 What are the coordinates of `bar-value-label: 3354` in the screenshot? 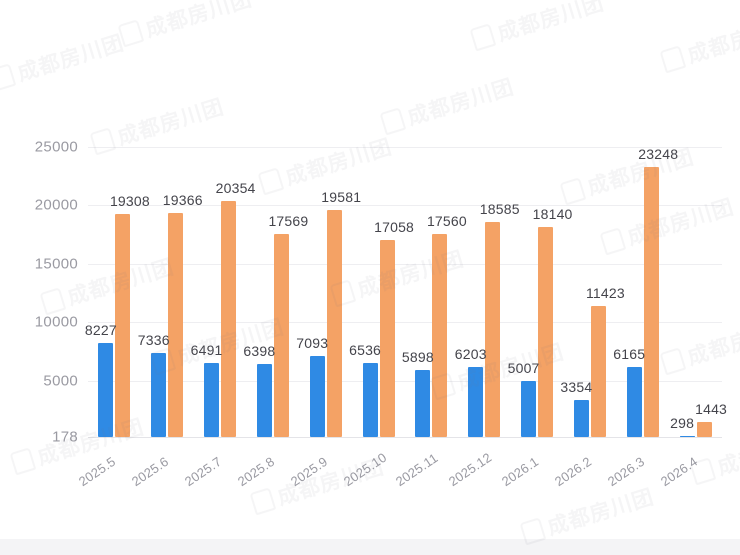 It's located at (576, 386).